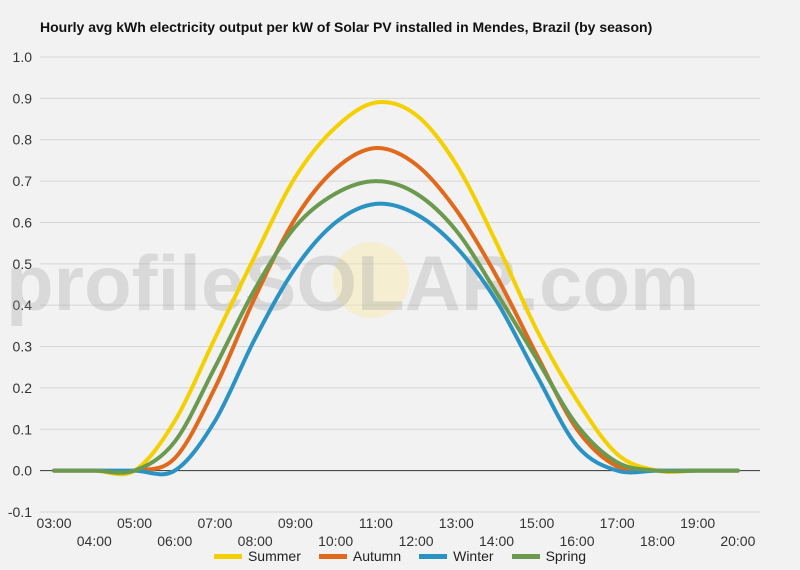 Image resolution: width=800 pixels, height=570 pixels. I want to click on legend-item-spring: Spring, so click(549, 556).